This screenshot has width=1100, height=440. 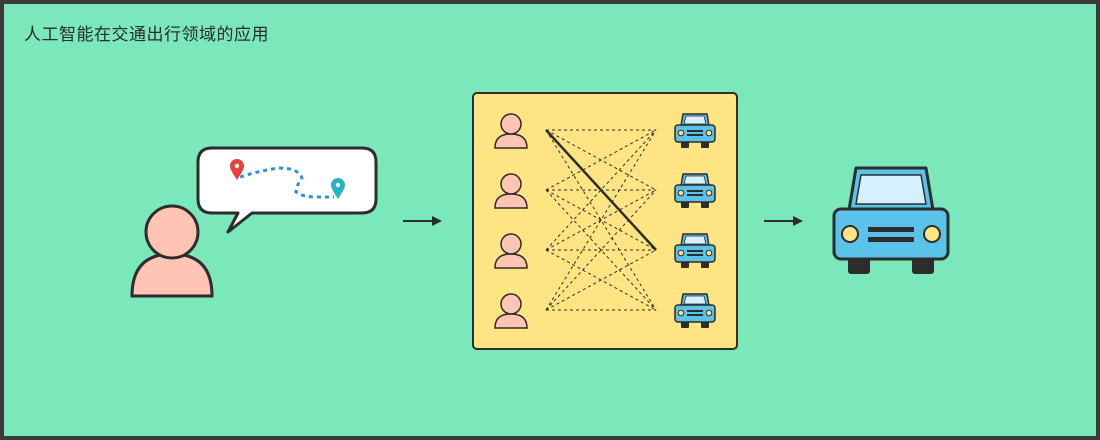 What do you see at coordinates (695, 220) in the screenshot?
I see `car-column` at bounding box center [695, 220].